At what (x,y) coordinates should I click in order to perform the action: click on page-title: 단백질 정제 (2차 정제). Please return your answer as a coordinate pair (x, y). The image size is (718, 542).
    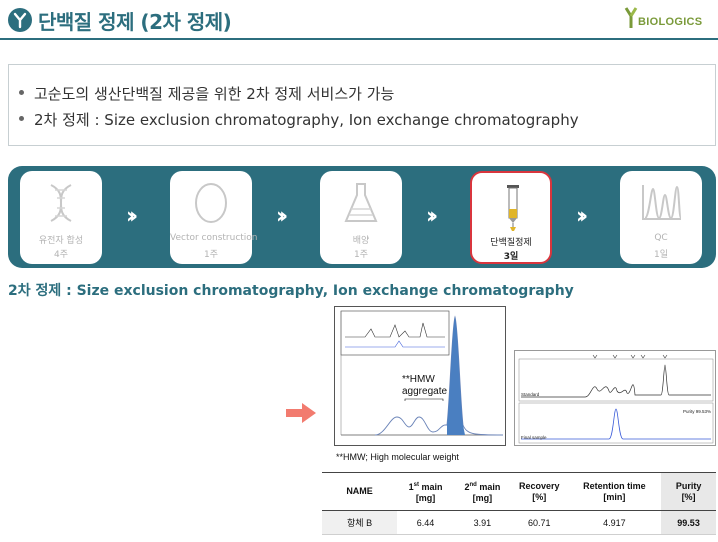
    Looking at the image, I should click on (135, 22).